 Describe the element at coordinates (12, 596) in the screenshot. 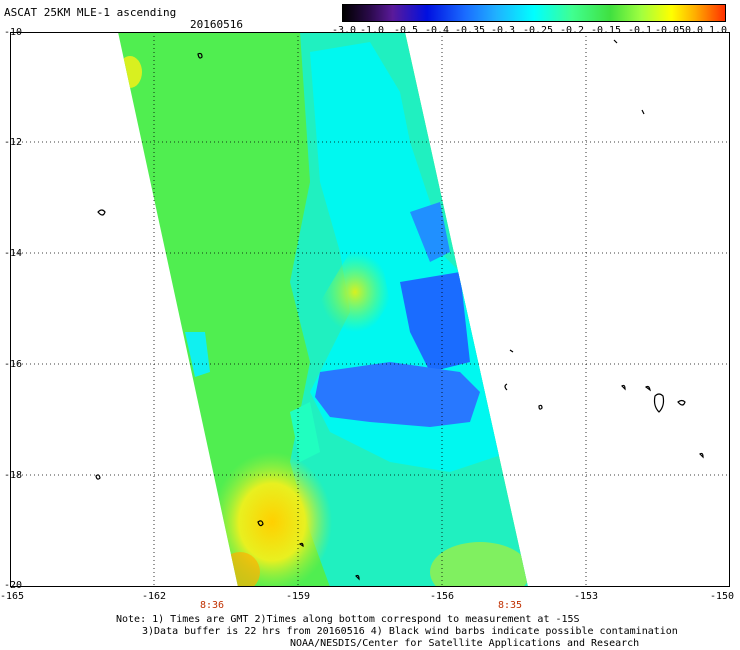

I see `lon-label: -165` at that location.